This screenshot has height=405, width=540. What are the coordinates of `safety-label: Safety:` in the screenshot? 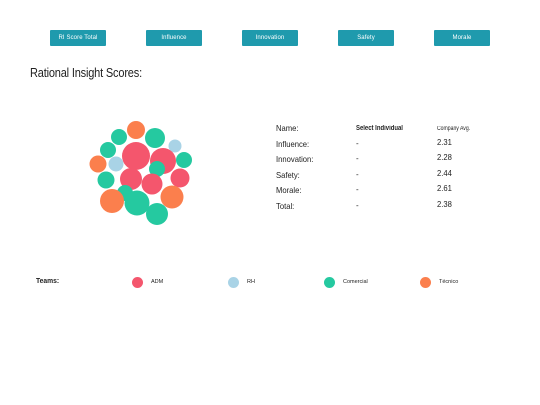 It's located at (288, 175).